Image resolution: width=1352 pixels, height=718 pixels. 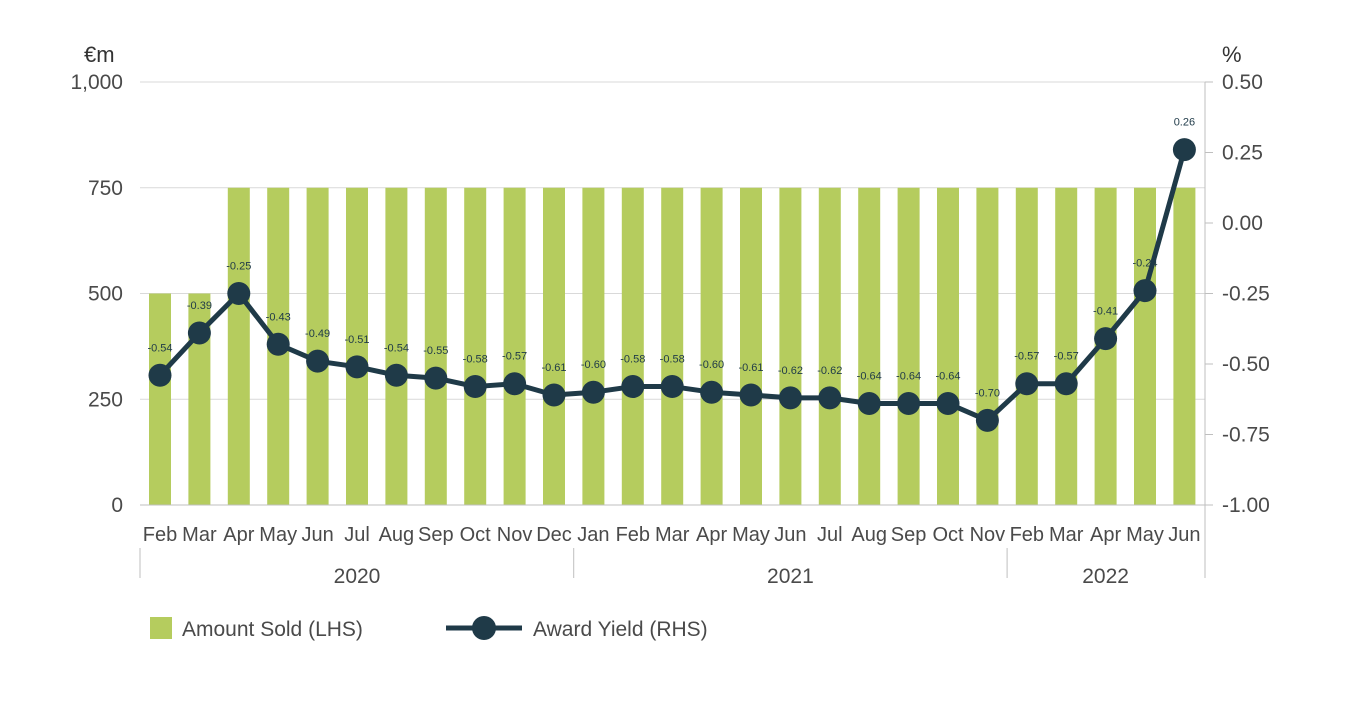 I want to click on yield-data-label: -0.49, so click(x=317, y=334).